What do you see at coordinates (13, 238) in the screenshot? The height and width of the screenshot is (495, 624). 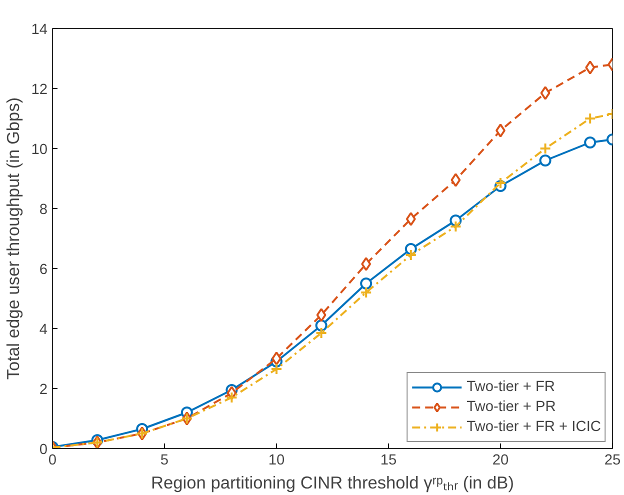 I see `y-axis-title: Total edge user throughput (in Gbps)` at bounding box center [13, 238].